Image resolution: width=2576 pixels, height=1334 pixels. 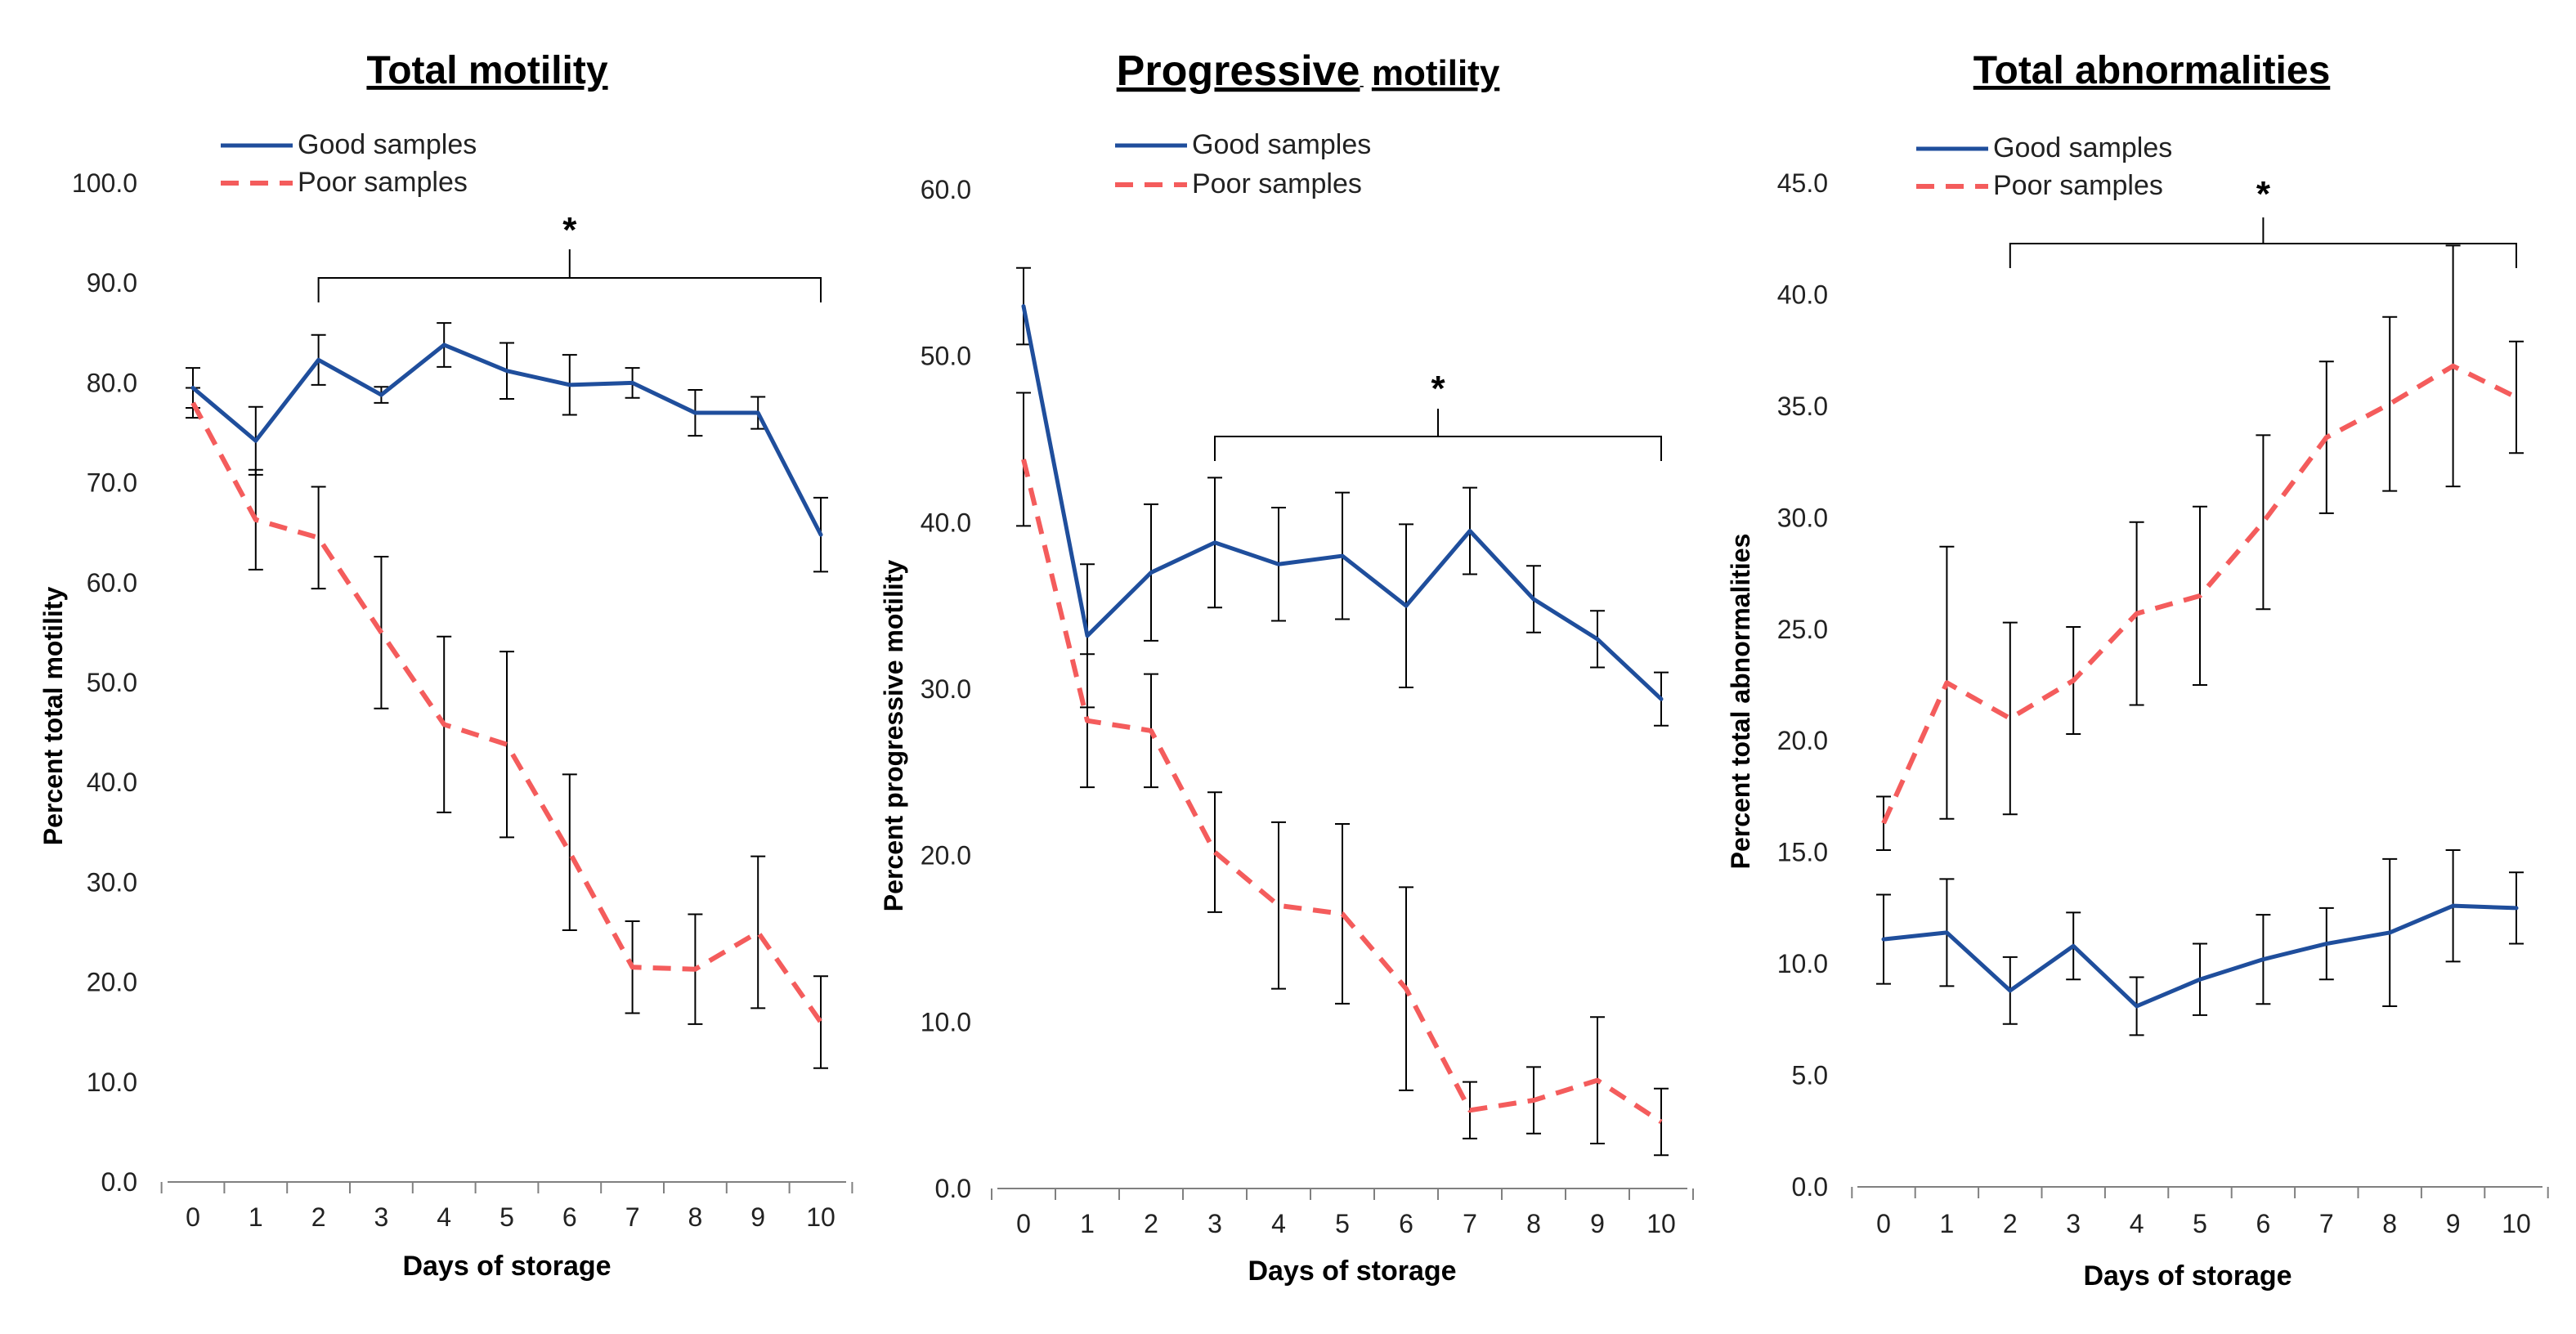 I want to click on y-axis-label: Percent progressive motility, so click(x=894, y=736).